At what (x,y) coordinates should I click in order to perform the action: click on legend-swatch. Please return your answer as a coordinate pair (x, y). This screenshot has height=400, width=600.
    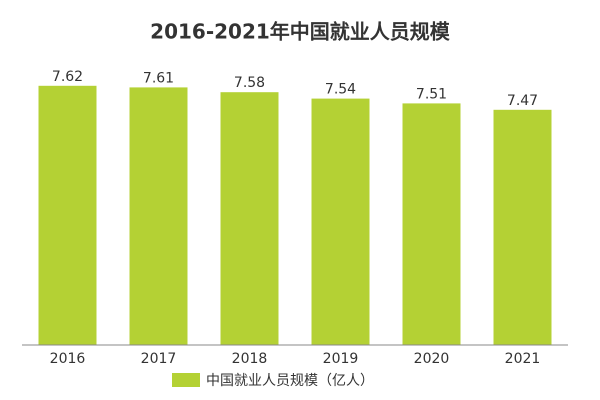
    Looking at the image, I should click on (186, 380).